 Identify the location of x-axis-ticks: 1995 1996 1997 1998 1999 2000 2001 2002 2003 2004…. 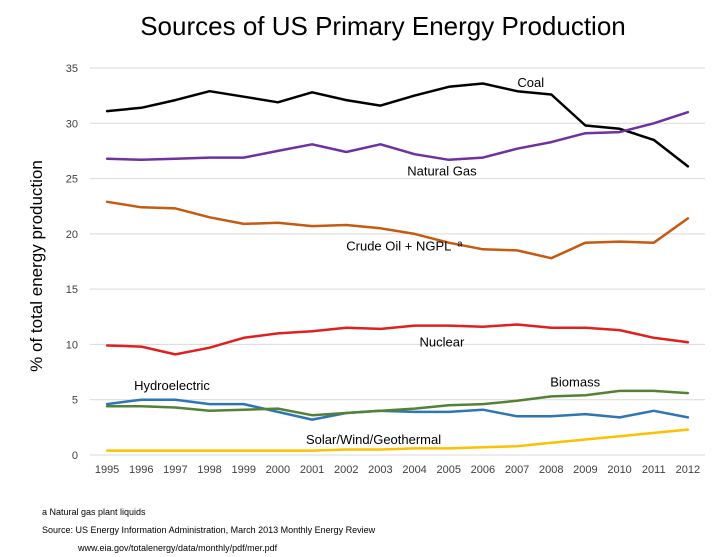
(397, 470).